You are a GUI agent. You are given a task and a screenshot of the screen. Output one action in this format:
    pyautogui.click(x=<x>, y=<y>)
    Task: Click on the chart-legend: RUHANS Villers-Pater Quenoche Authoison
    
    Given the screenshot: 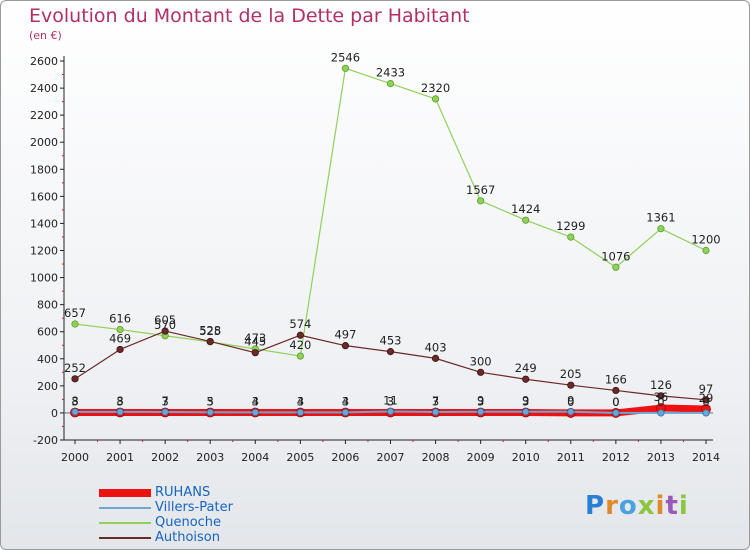 What is the action you would take?
    pyautogui.click(x=166, y=515)
    